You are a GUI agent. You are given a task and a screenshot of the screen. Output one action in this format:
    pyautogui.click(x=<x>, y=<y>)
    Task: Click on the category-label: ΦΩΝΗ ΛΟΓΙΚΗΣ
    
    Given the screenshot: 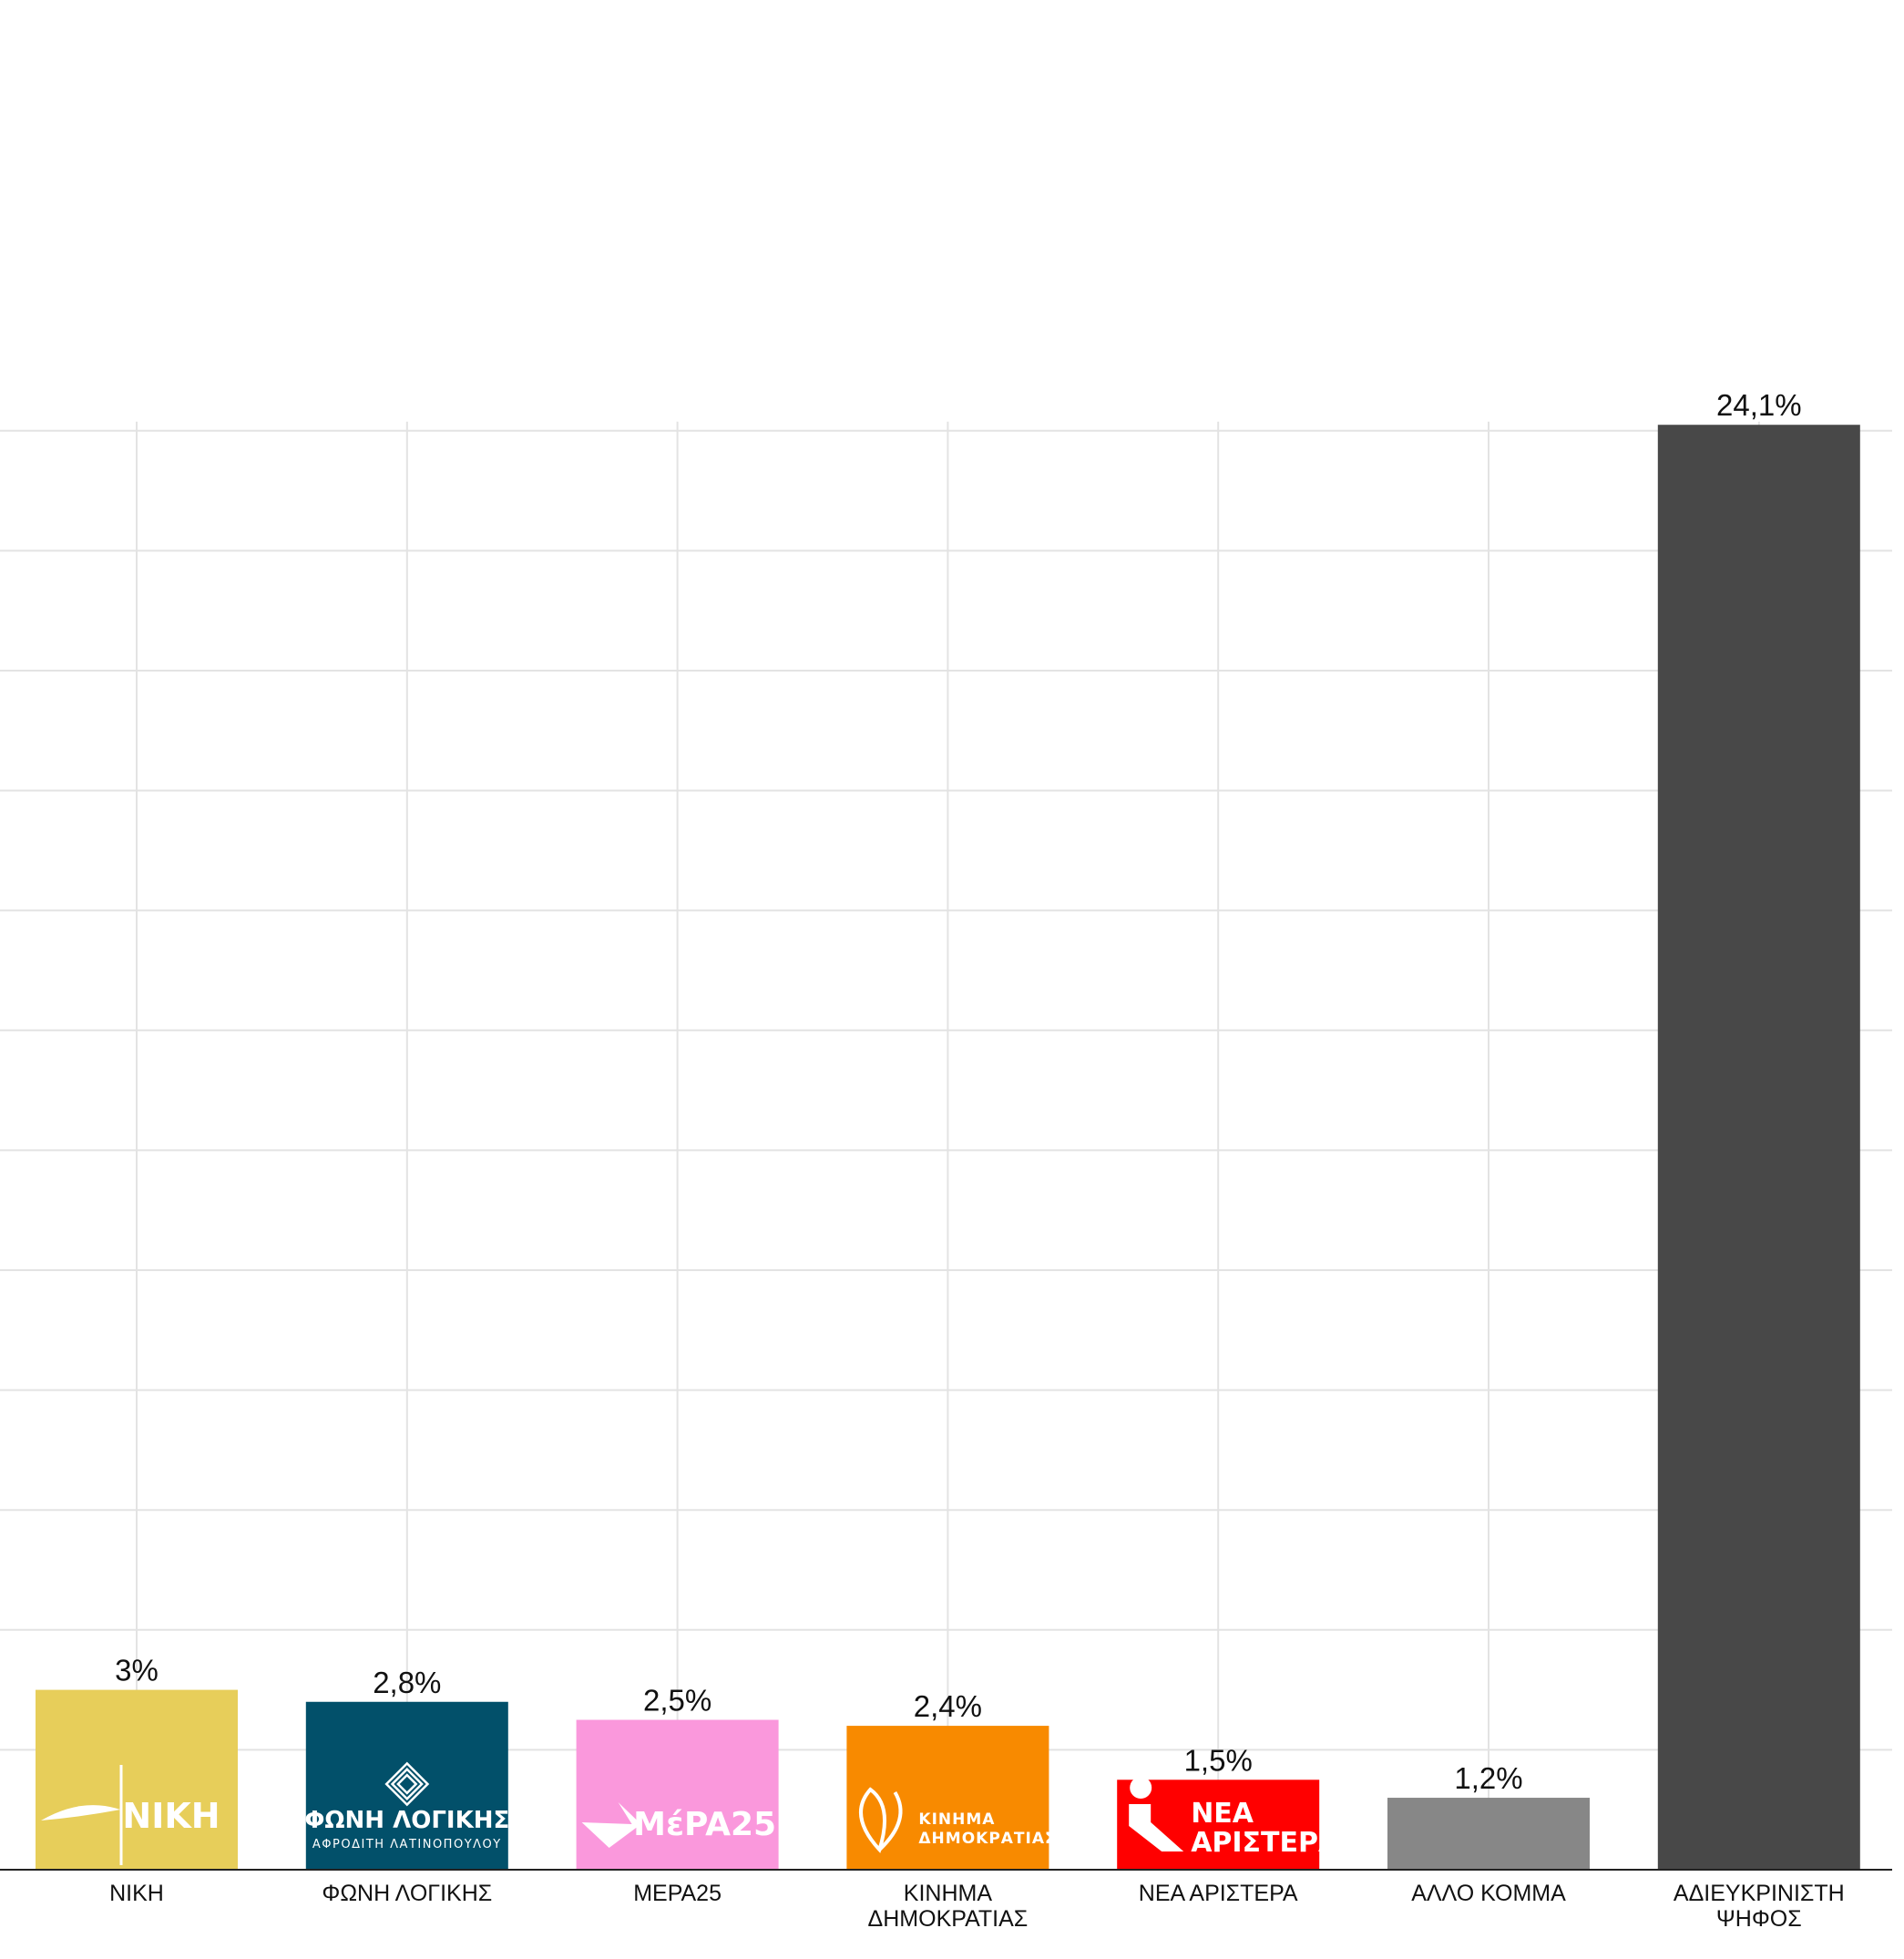 What is the action you would take?
    pyautogui.click(x=407, y=1894)
    